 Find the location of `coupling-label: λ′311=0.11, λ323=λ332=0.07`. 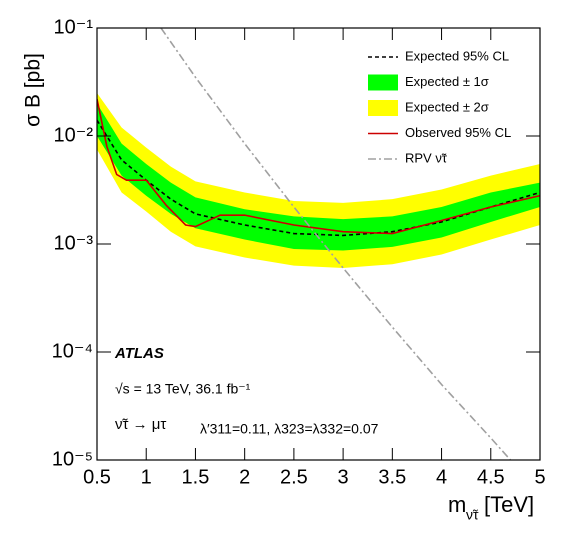

coupling-label: λ′311=0.11, λ323=λ332=0.07 is located at coordinates (289, 429).